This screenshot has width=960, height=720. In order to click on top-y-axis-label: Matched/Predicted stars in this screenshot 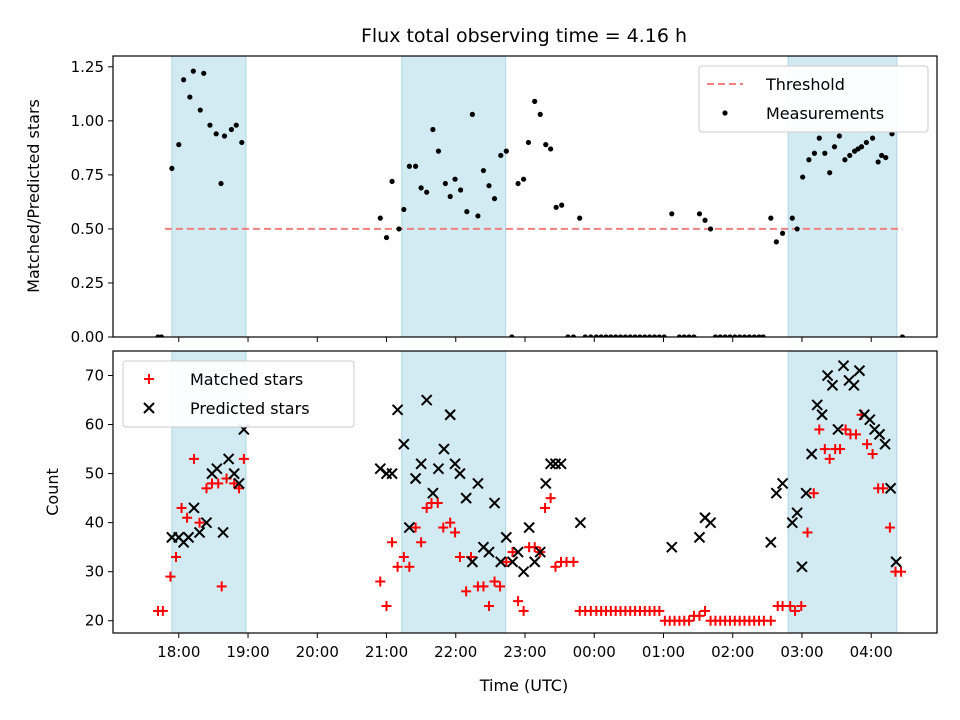, I will do `click(33, 196)`.